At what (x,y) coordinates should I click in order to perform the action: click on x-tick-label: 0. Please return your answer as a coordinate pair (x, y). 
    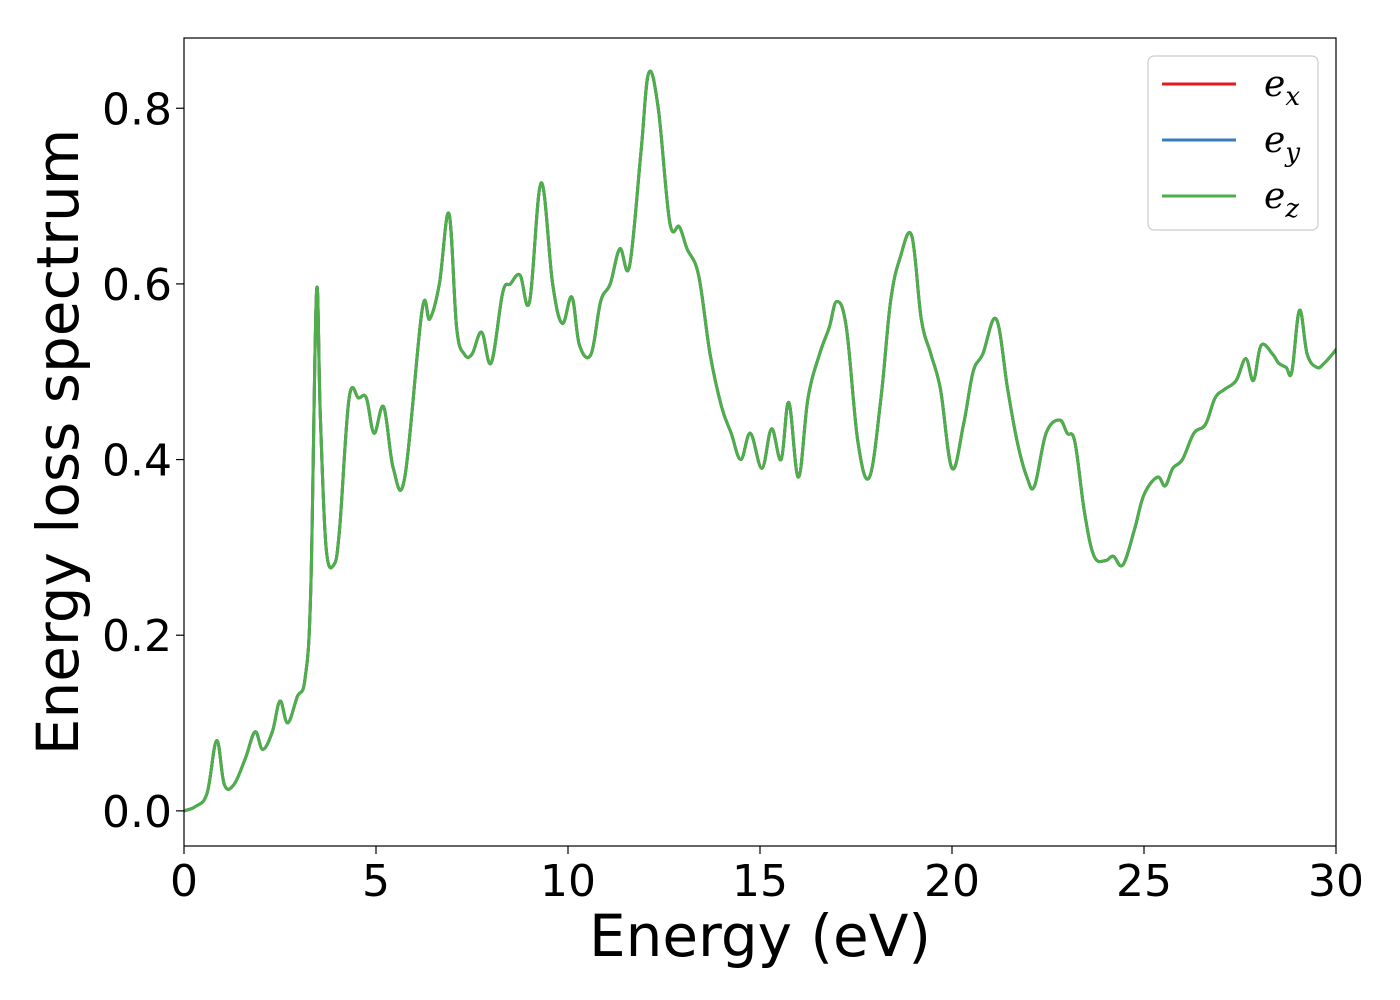
    Looking at the image, I should click on (184, 881).